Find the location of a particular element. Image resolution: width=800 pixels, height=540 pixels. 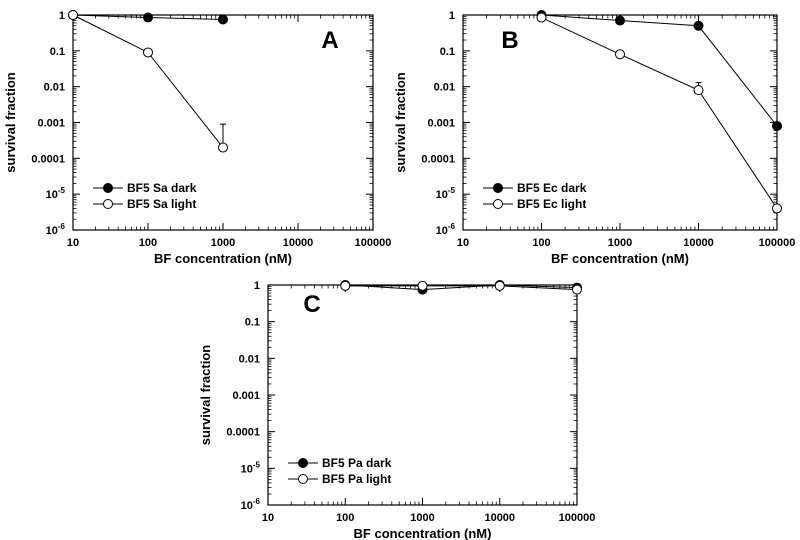

panel-label: A is located at coordinates (329, 40).